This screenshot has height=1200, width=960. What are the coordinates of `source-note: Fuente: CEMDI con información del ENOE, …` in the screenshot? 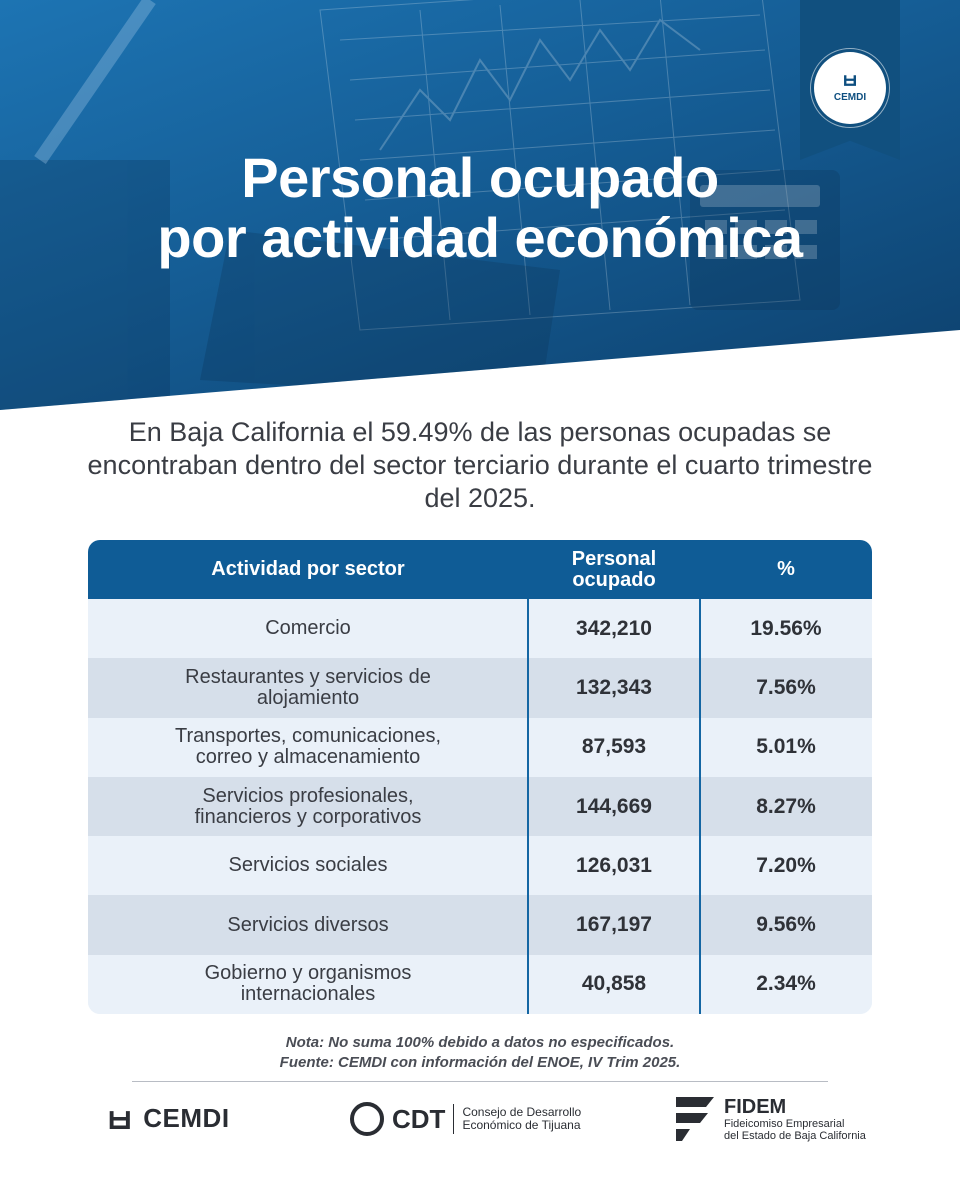 It's located at (480, 1062).